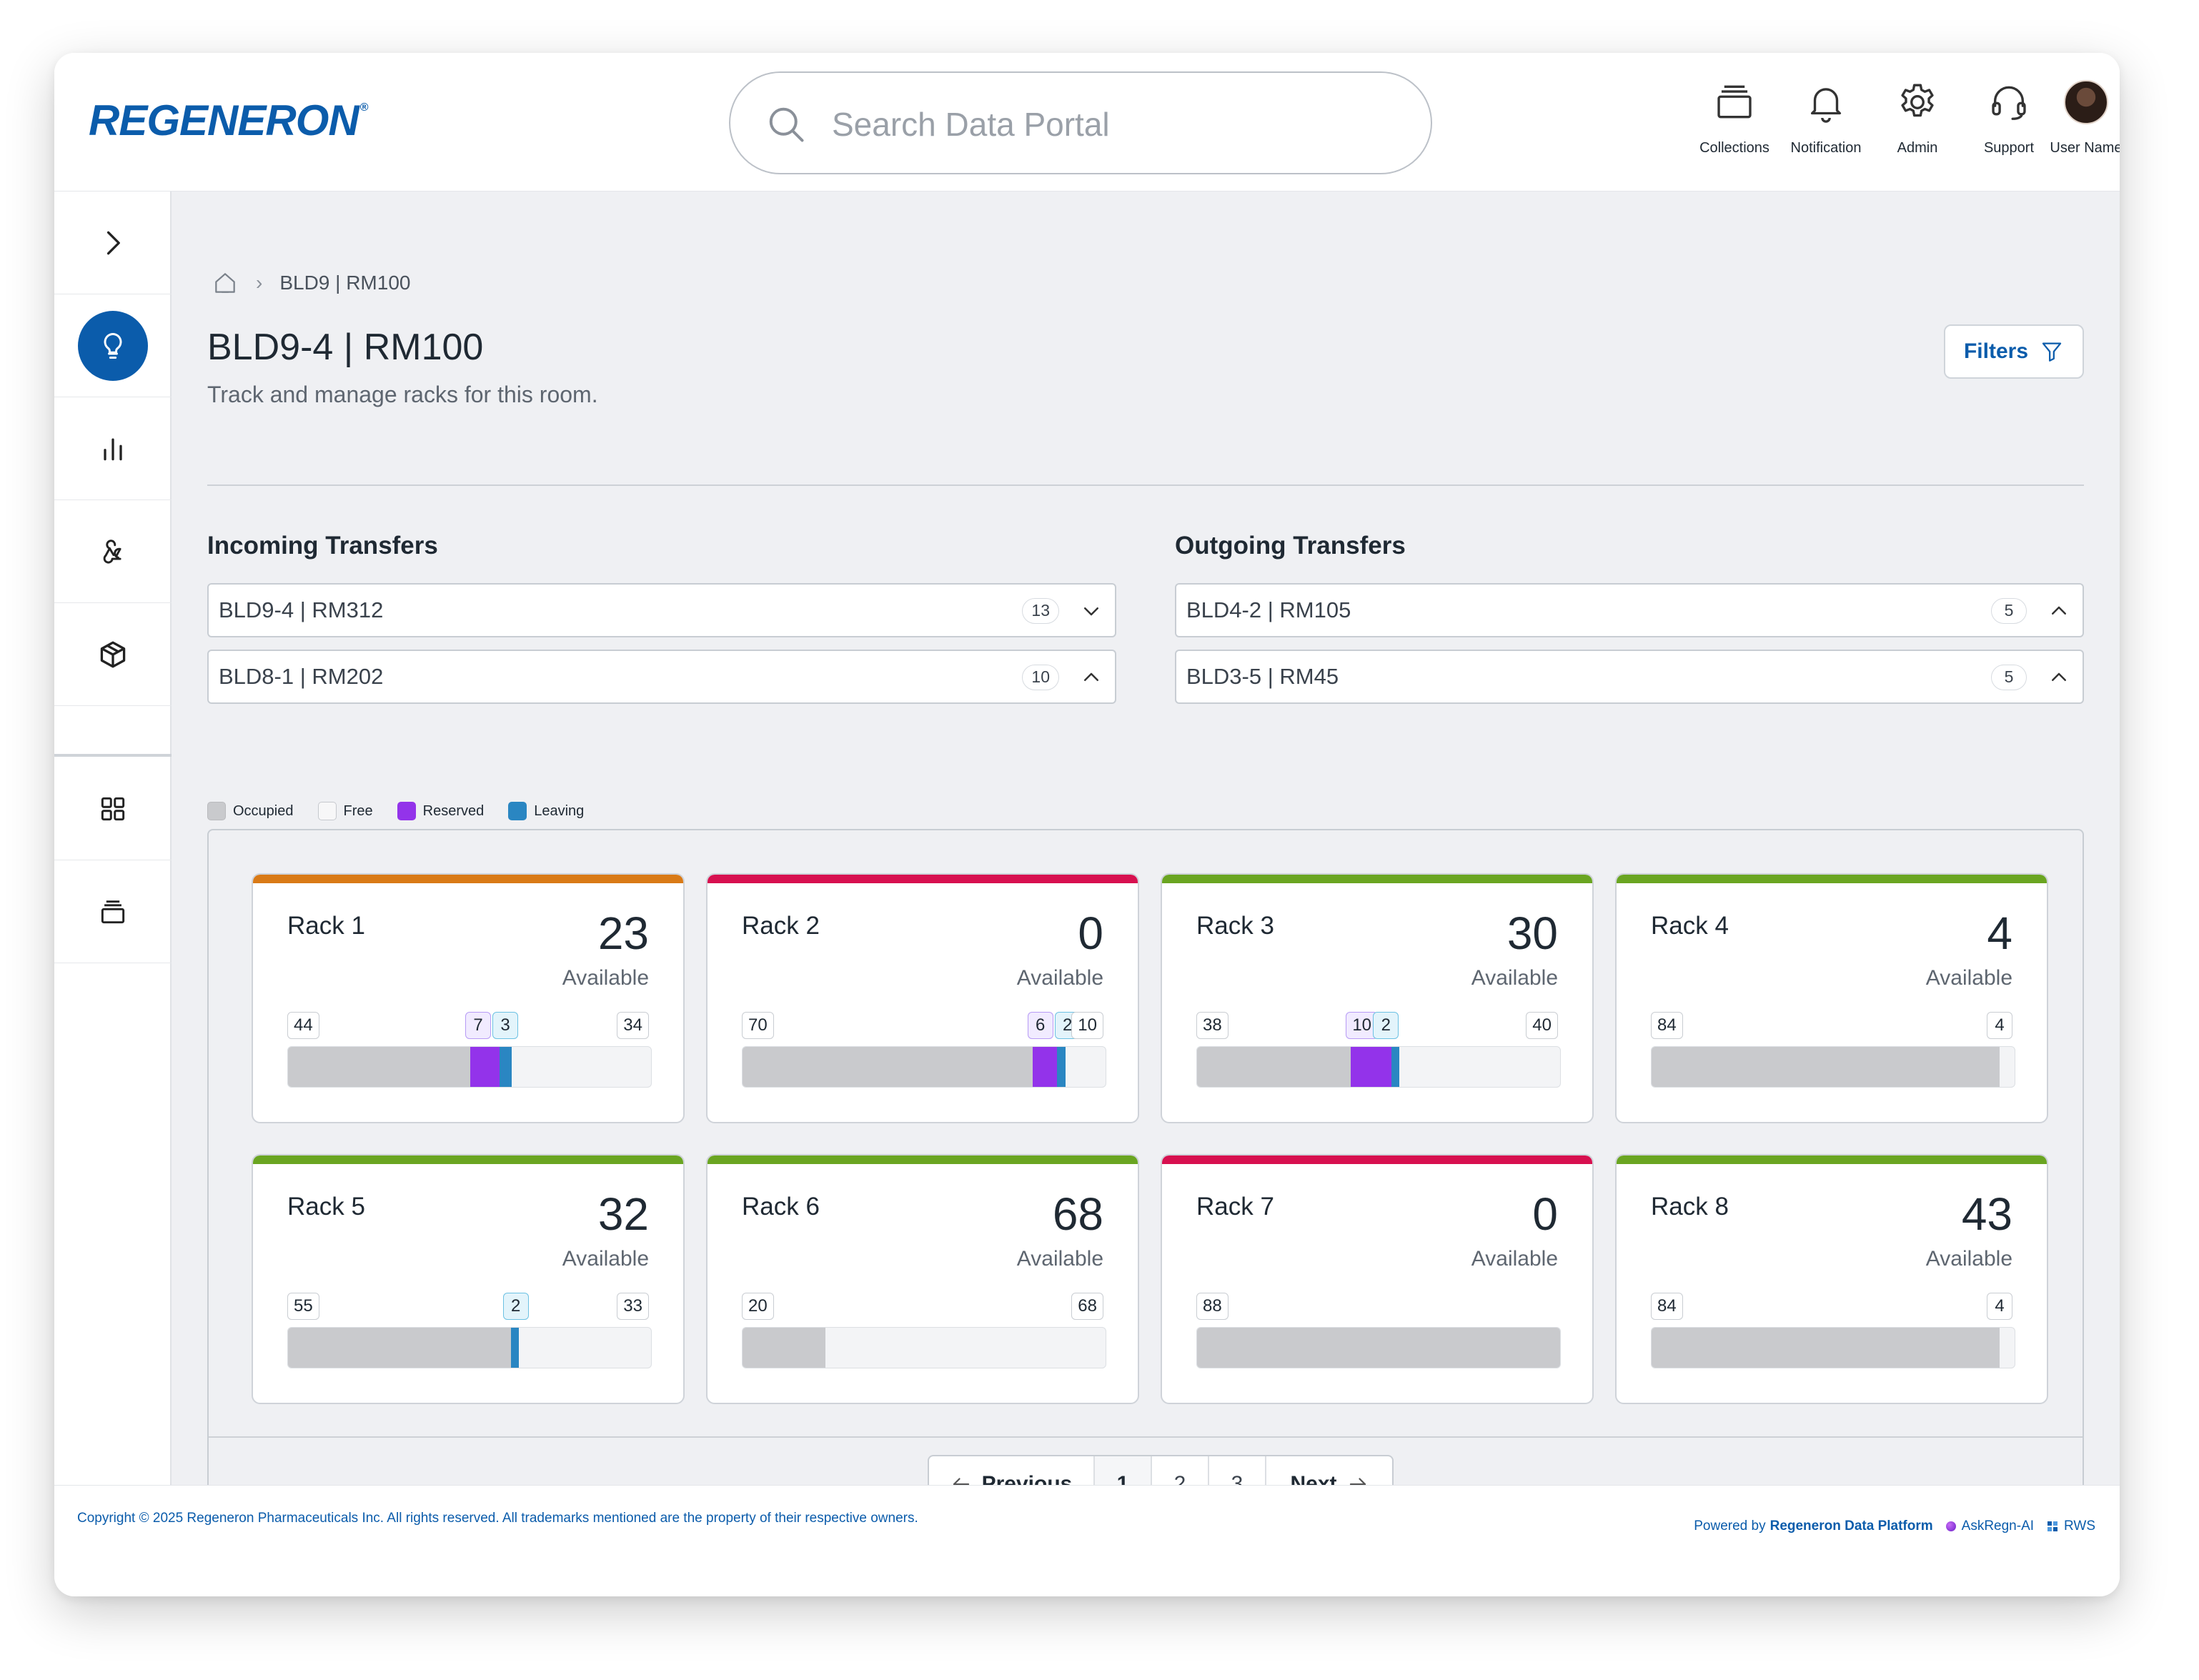 The width and height of the screenshot is (2199, 1680). I want to click on transfer-location: BLD3-5 | RM45, so click(1262, 676).